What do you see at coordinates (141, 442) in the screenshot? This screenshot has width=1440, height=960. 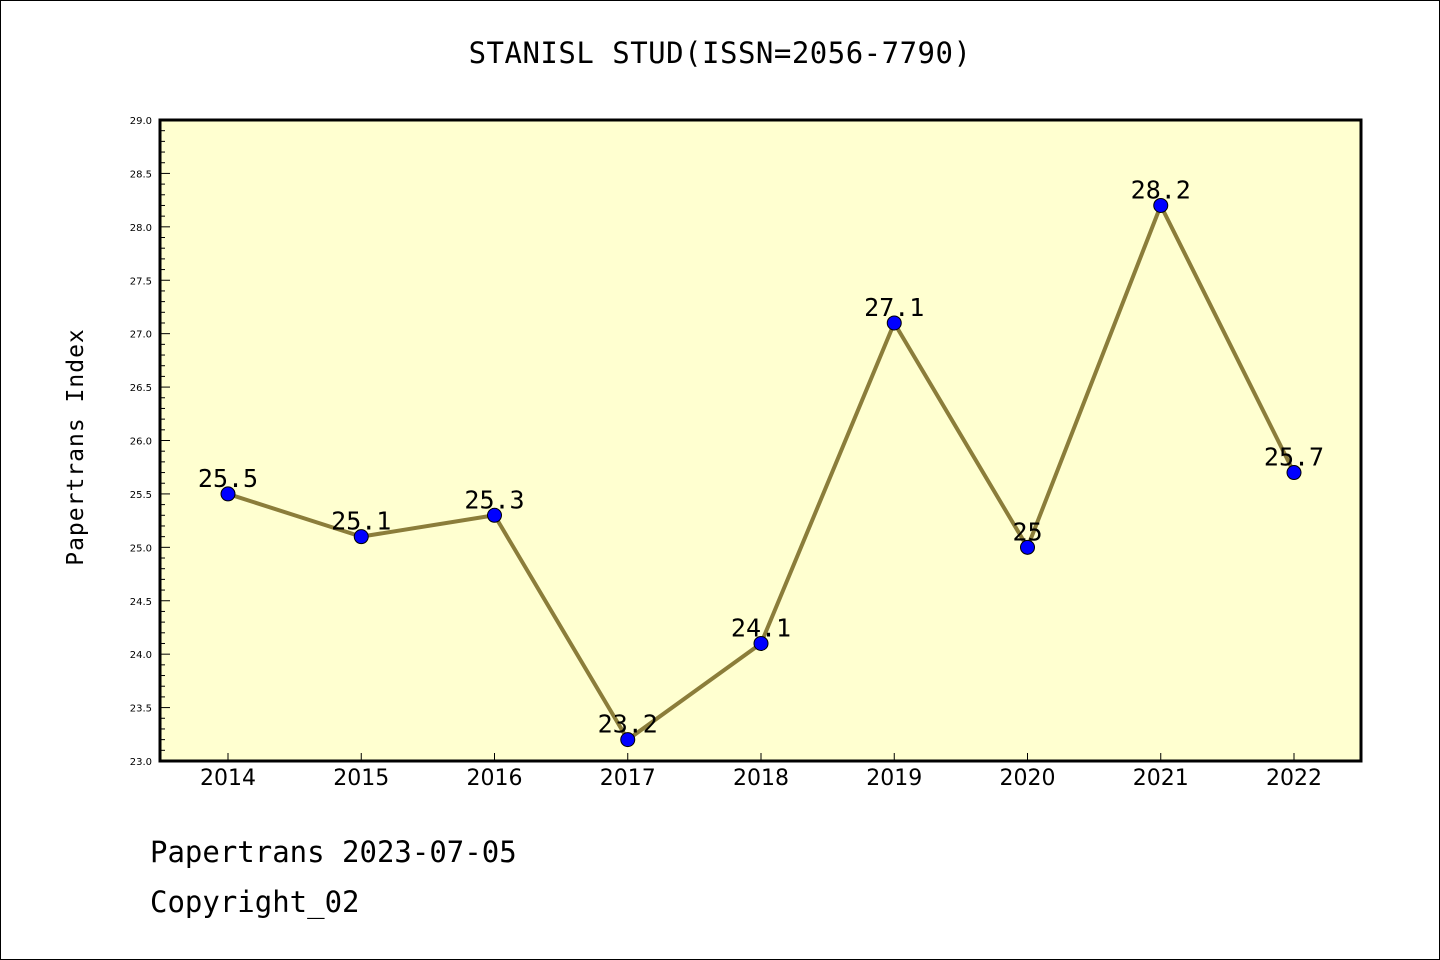 I see `y-tick-label: 26.0` at bounding box center [141, 442].